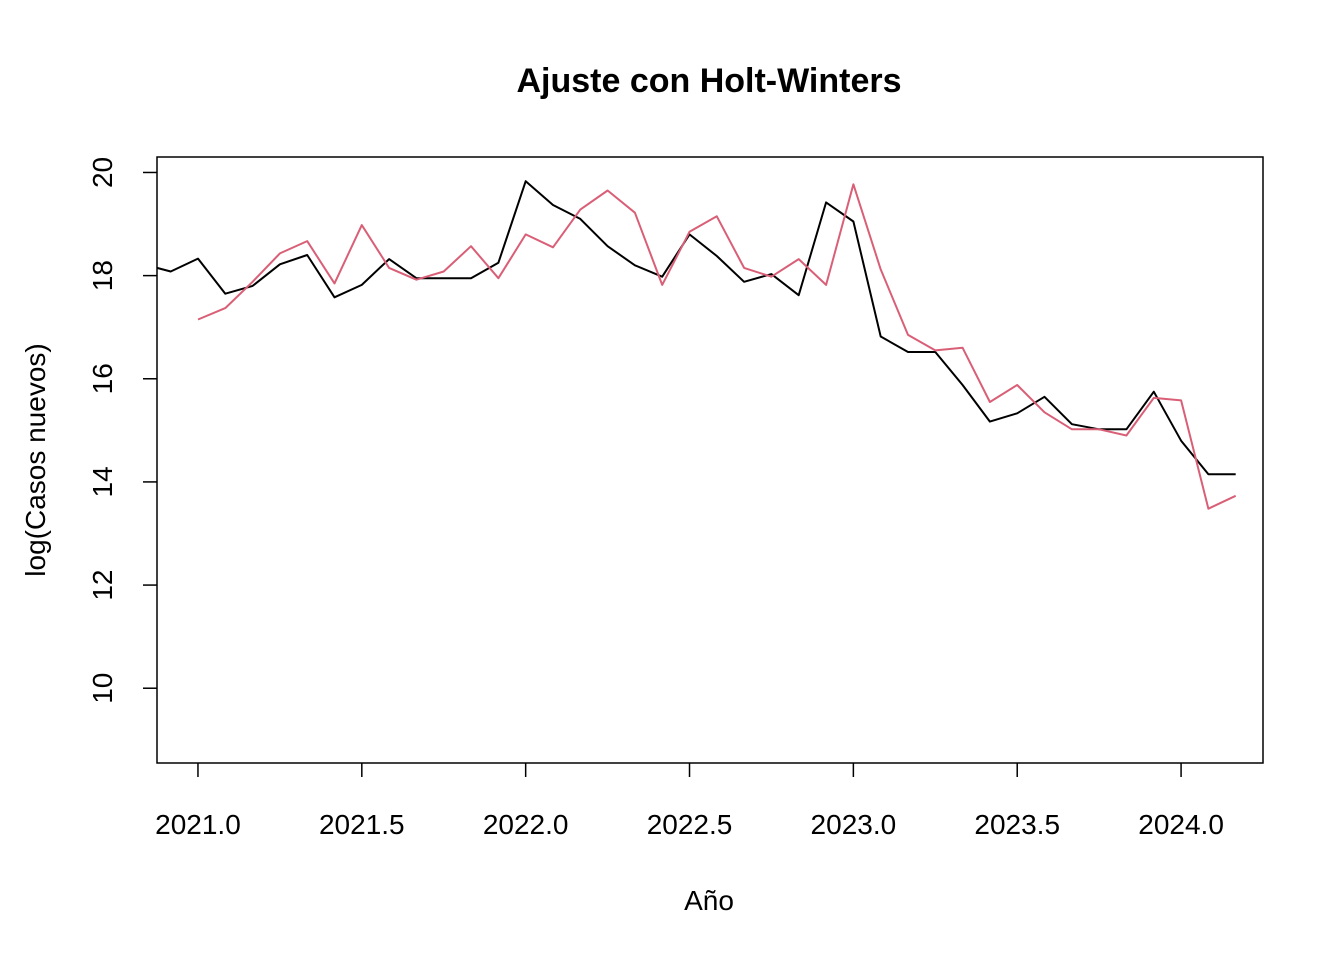 The image size is (1344, 960). What do you see at coordinates (526, 824) in the screenshot?
I see `x-tick-label: 2022.0` at bounding box center [526, 824].